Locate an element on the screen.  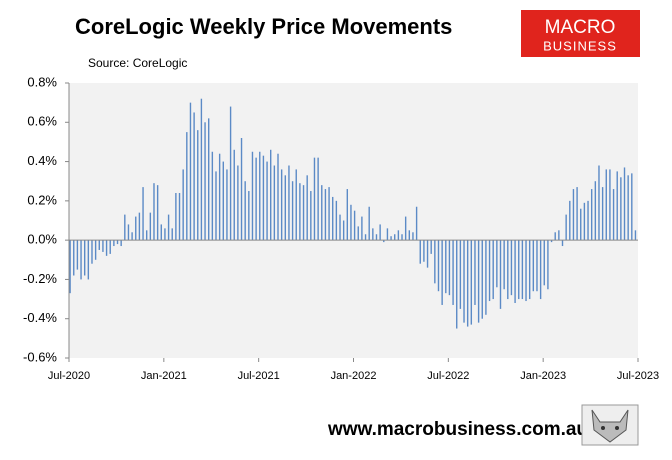
logo-text: MACRO is located at coordinates (580, 27).